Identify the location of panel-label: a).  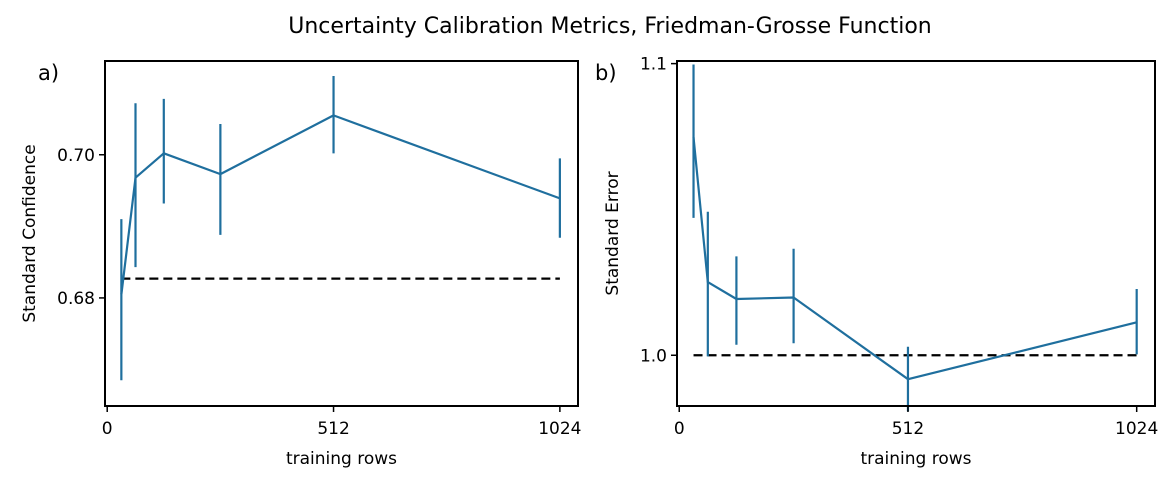
(48, 73).